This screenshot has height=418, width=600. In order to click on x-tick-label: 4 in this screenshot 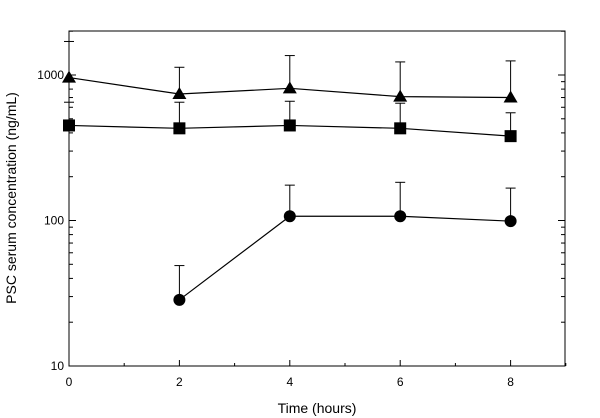, I will do `click(289, 382)`.